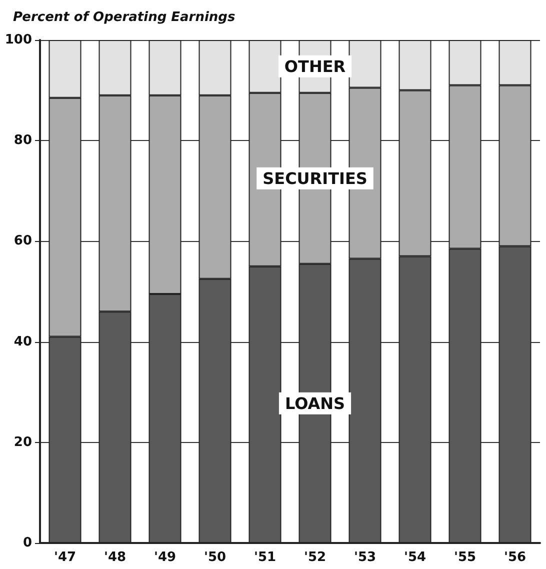 The height and width of the screenshot is (569, 546). What do you see at coordinates (315, 557) in the screenshot?
I see `x-tick-label: '52` at bounding box center [315, 557].